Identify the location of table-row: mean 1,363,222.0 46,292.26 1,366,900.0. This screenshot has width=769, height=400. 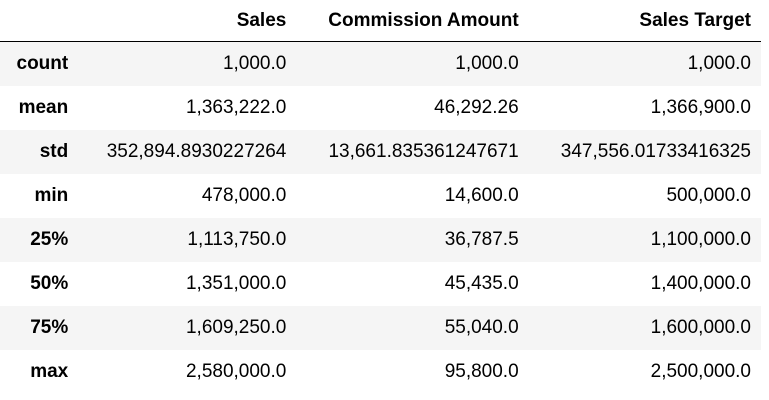
(380, 108).